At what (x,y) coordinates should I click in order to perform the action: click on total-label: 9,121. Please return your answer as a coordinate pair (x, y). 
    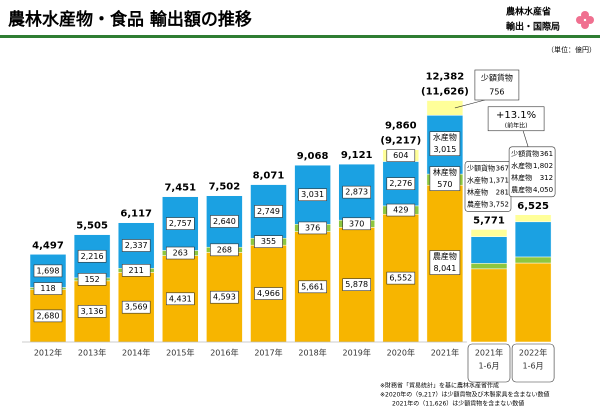
    Looking at the image, I should click on (357, 155).